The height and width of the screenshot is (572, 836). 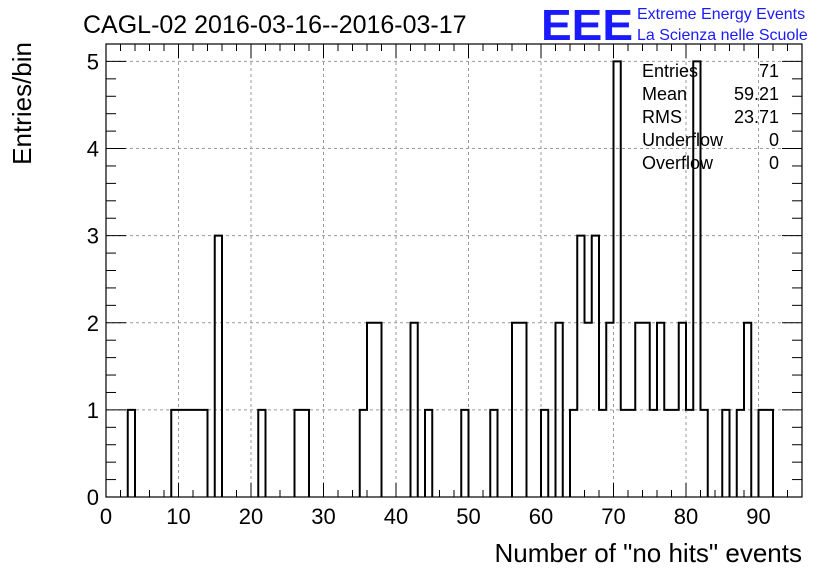 What do you see at coordinates (178, 516) in the screenshot?
I see `x-tick-label: 10` at bounding box center [178, 516].